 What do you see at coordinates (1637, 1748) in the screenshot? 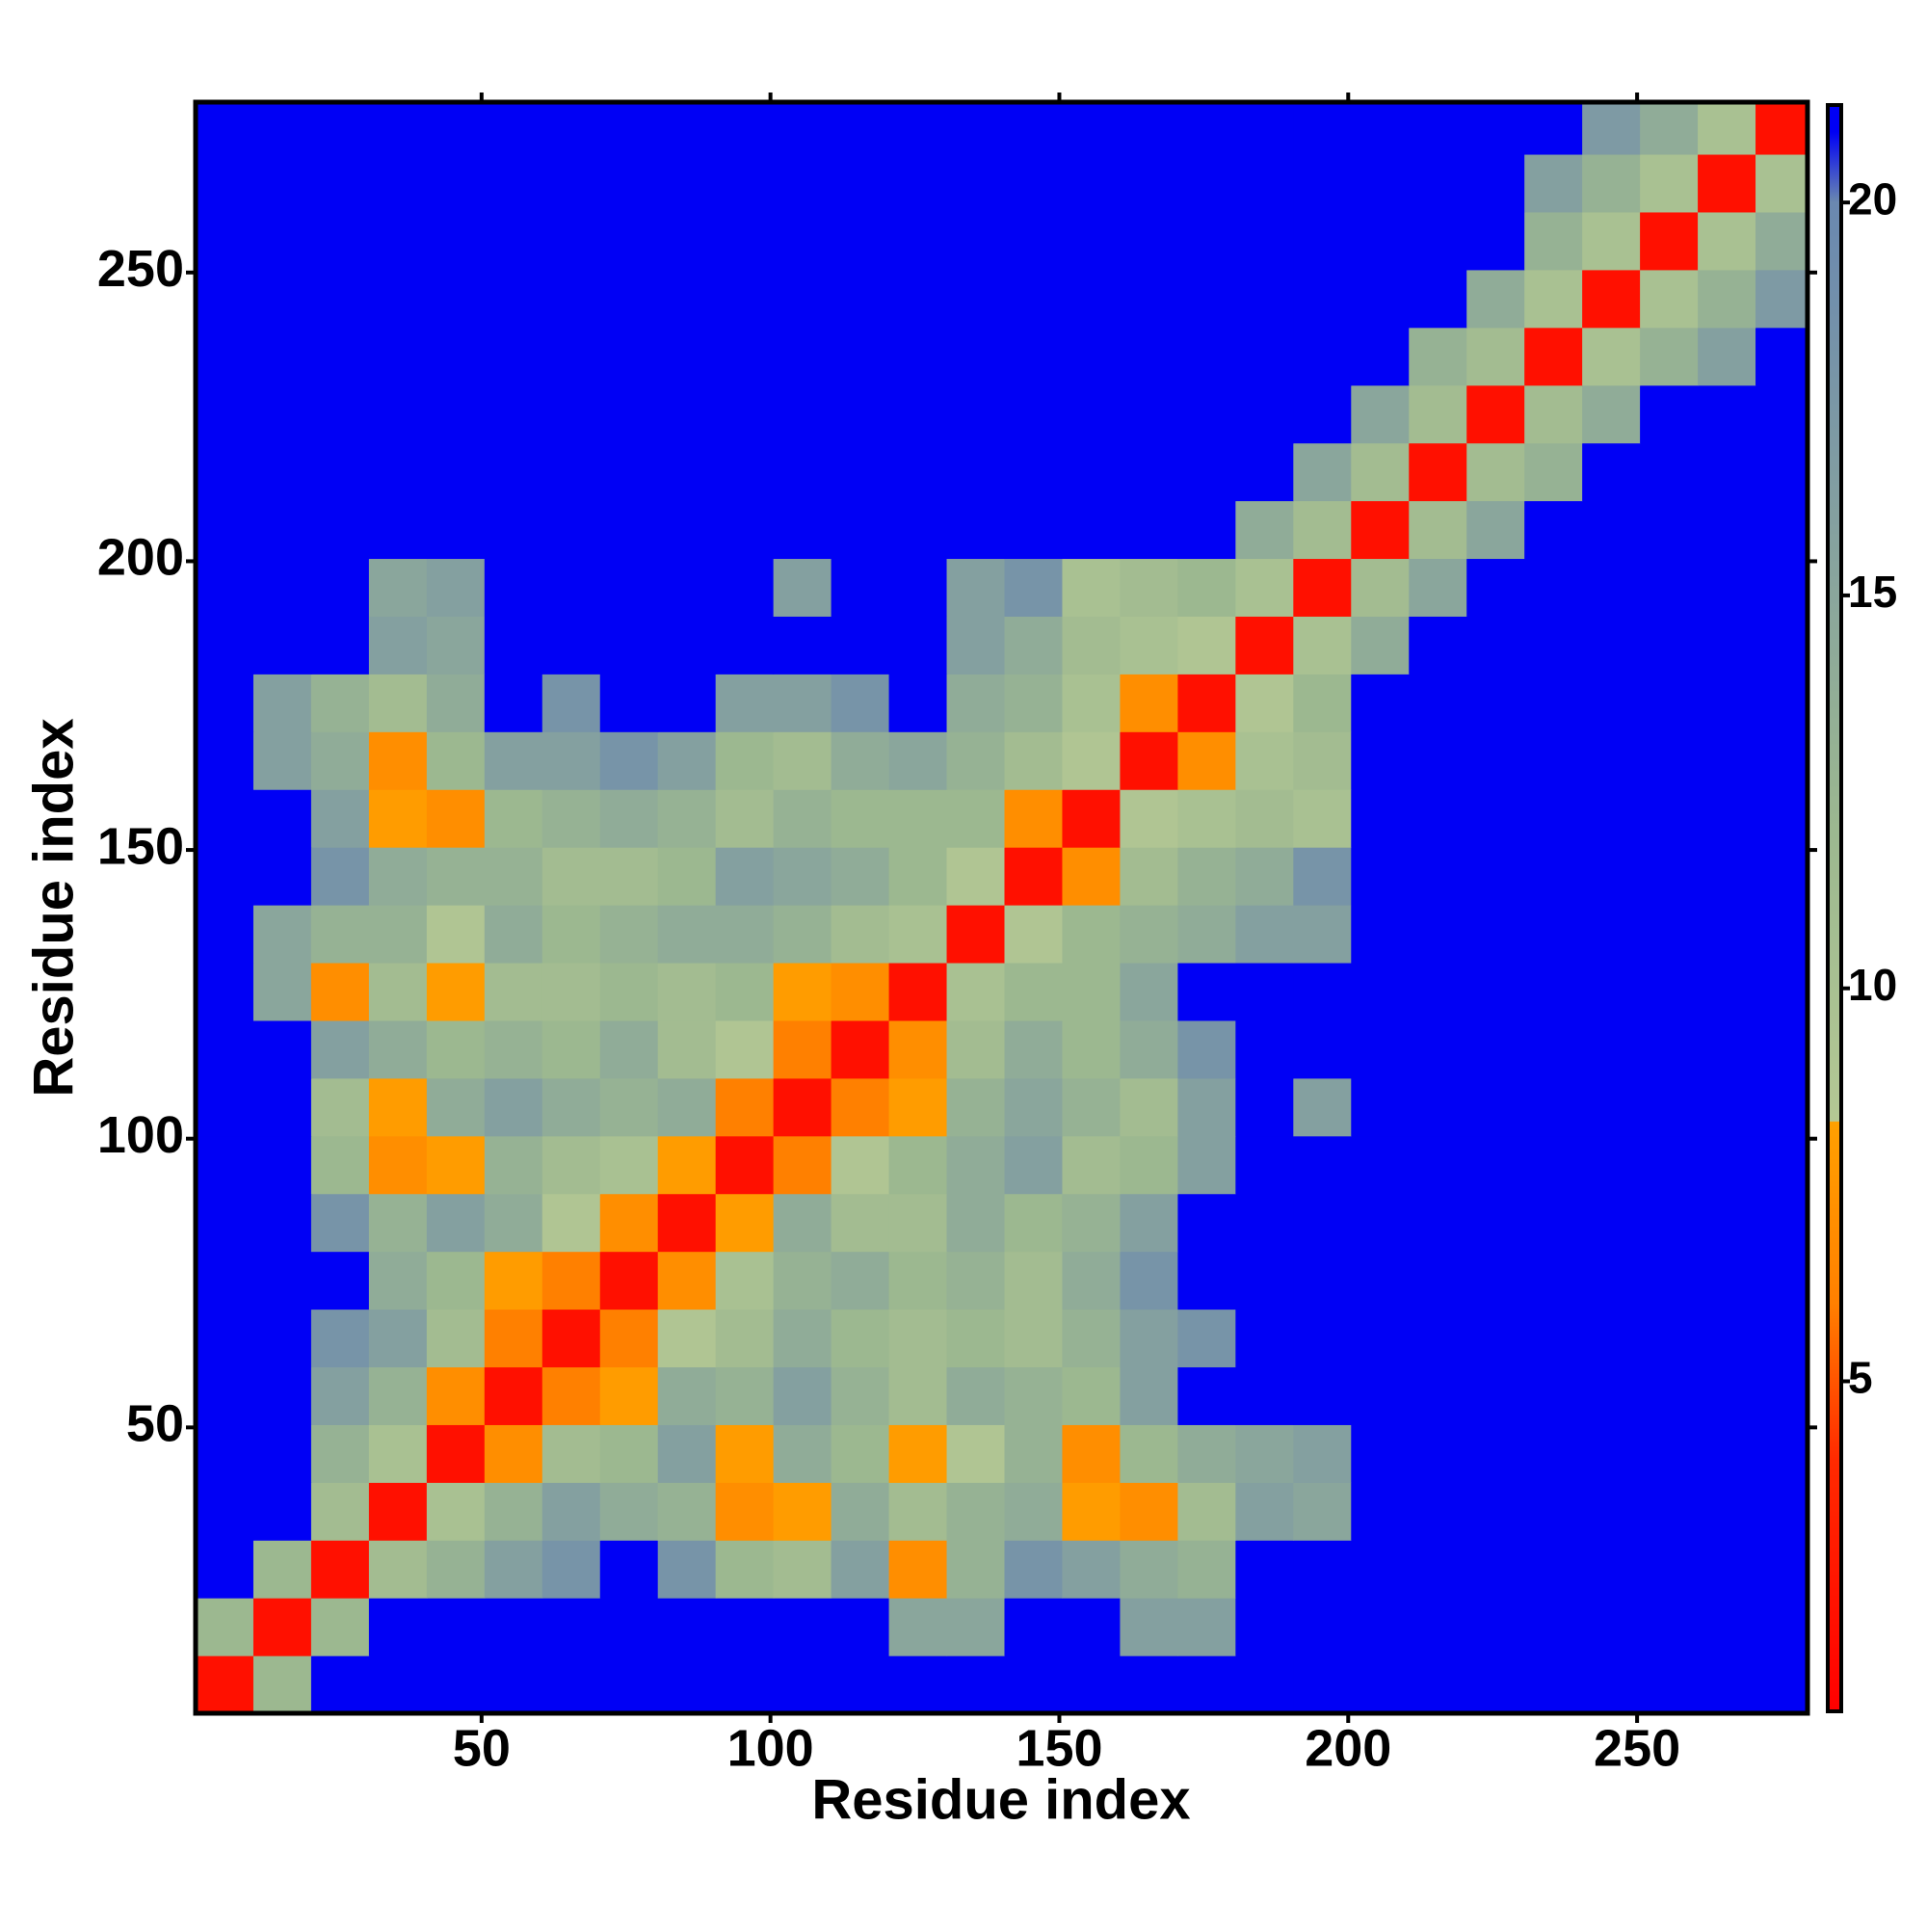
I see `x-tick-label: 250` at bounding box center [1637, 1748].